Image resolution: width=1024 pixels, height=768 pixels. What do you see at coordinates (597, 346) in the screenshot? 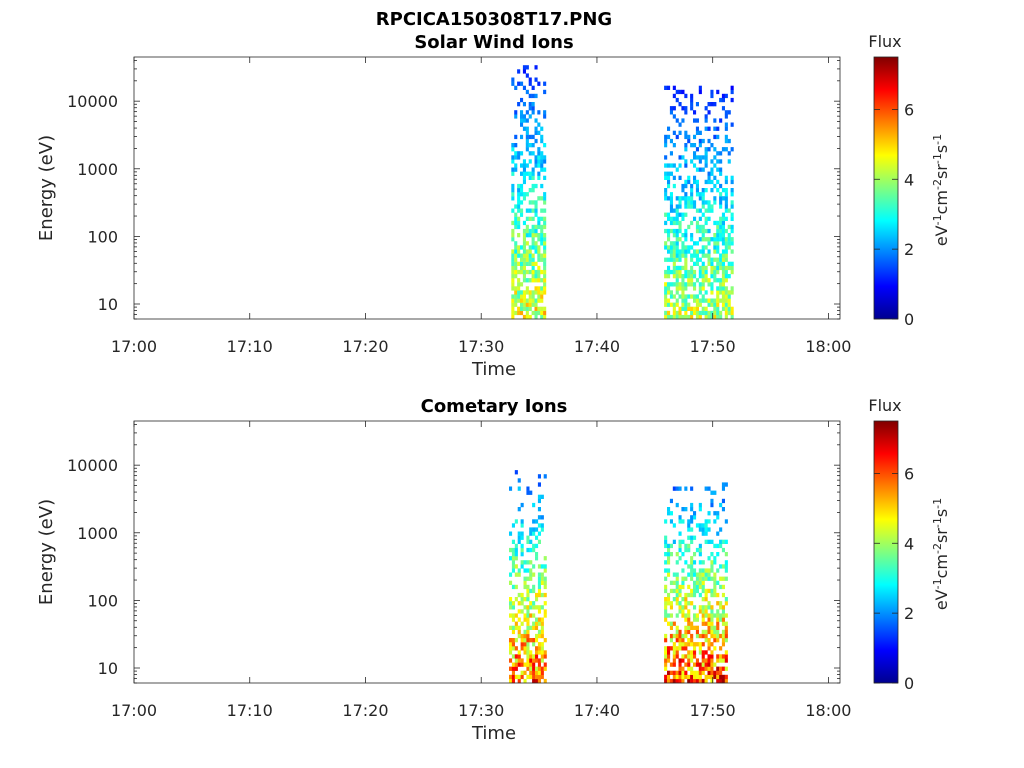
I see `x-tick-label: 17:40` at bounding box center [597, 346].